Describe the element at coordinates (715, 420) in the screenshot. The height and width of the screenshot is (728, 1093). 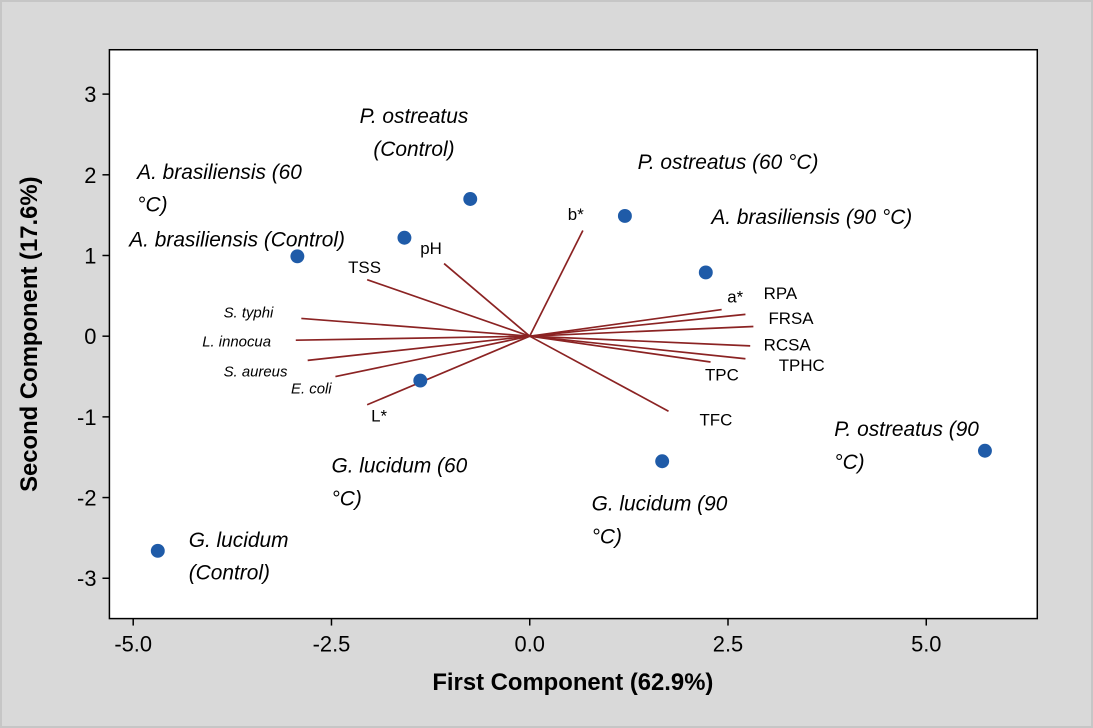
I see `loading-label: TFC` at that location.